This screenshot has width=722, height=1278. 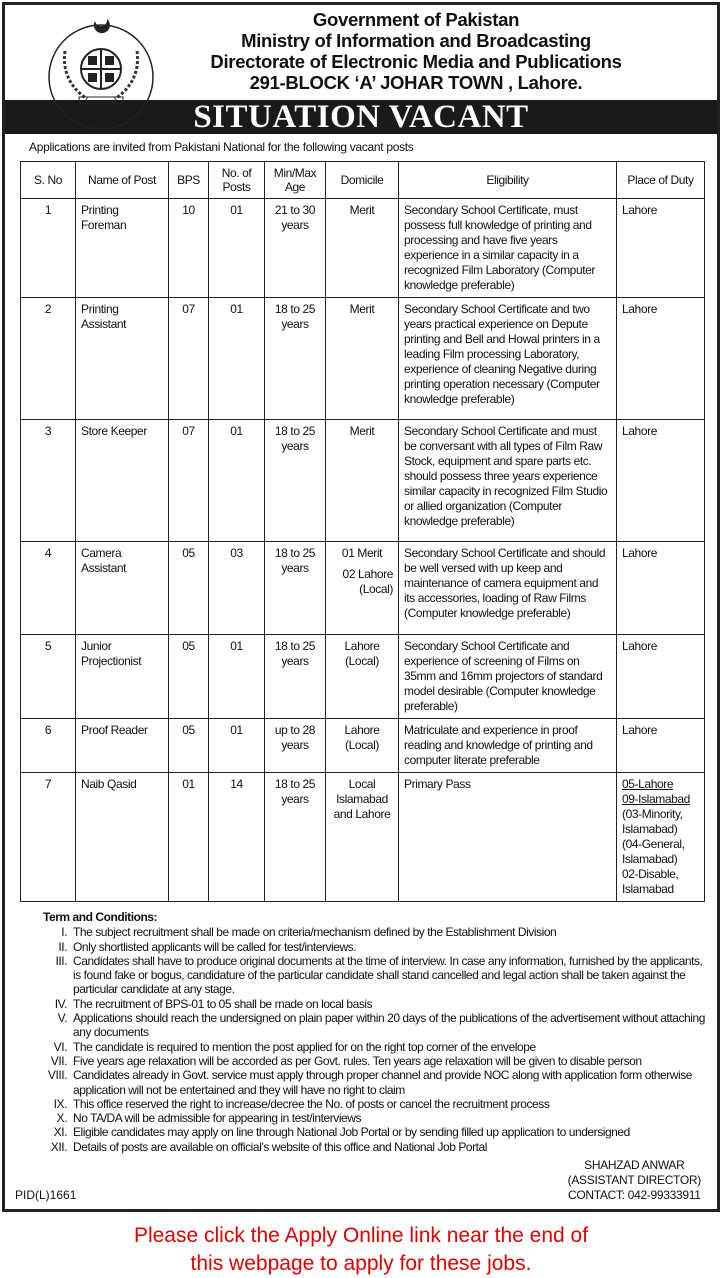 What do you see at coordinates (60, 1132) in the screenshot?
I see `term-number: XI.` at bounding box center [60, 1132].